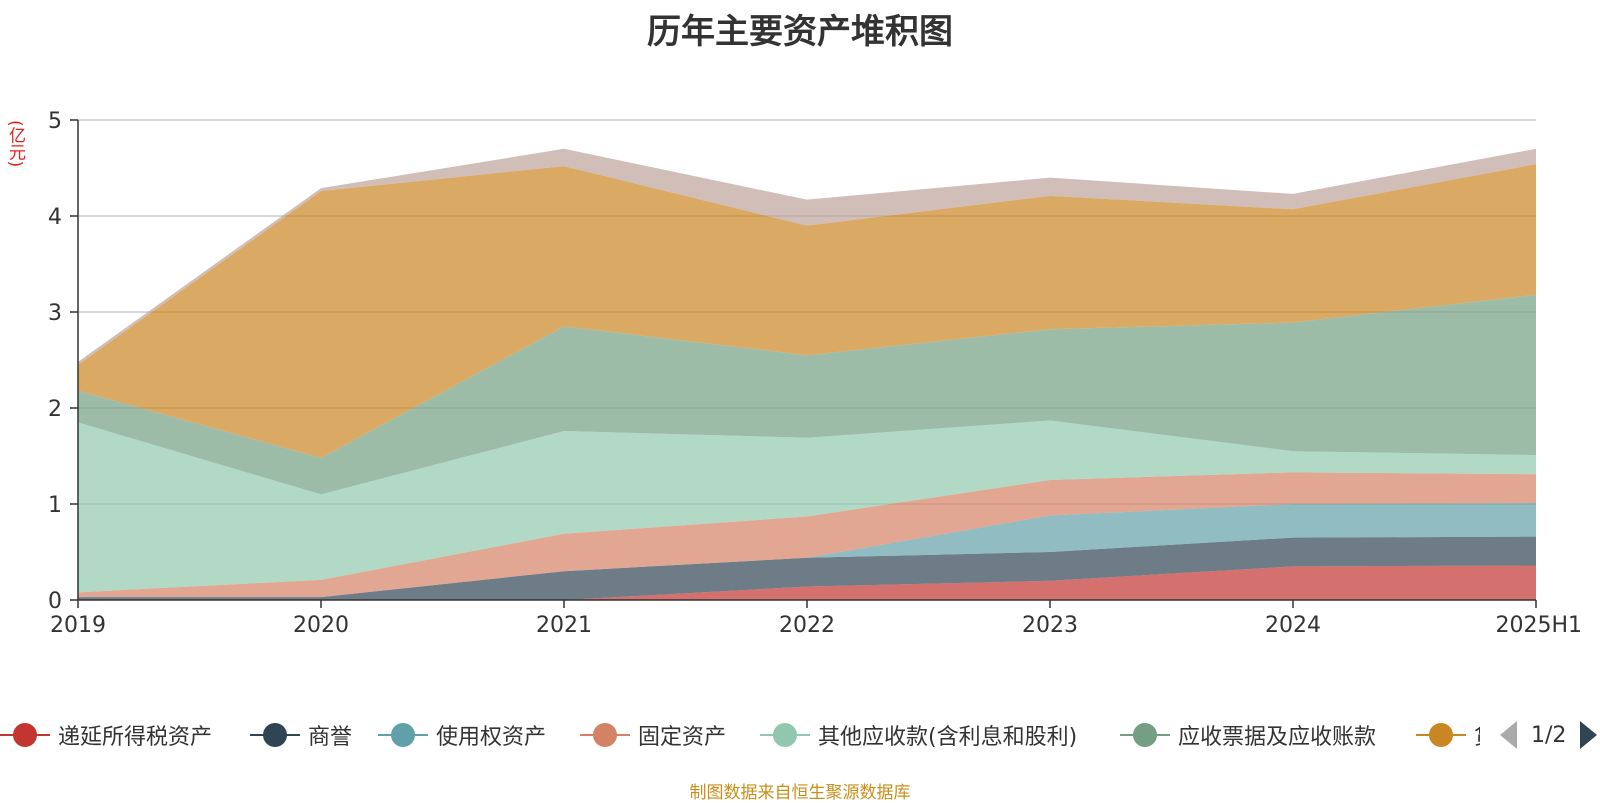  I want to click on legend-prev-page-icon, so click(1508, 735).